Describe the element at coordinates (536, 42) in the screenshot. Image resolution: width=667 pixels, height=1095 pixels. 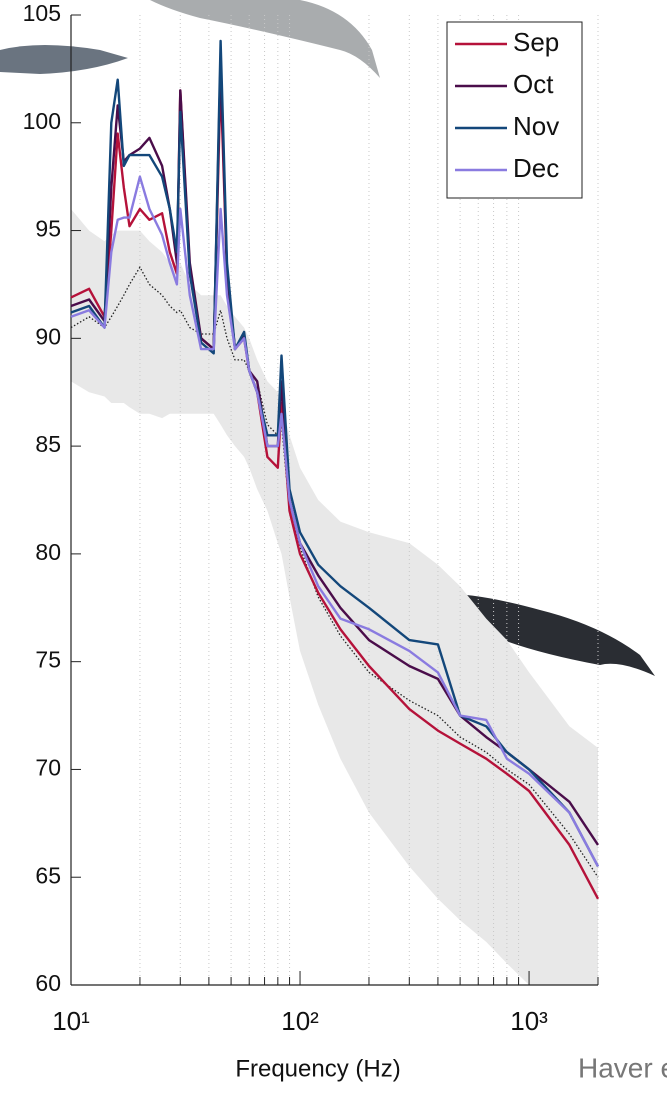
I see `legend-label: Sep` at that location.